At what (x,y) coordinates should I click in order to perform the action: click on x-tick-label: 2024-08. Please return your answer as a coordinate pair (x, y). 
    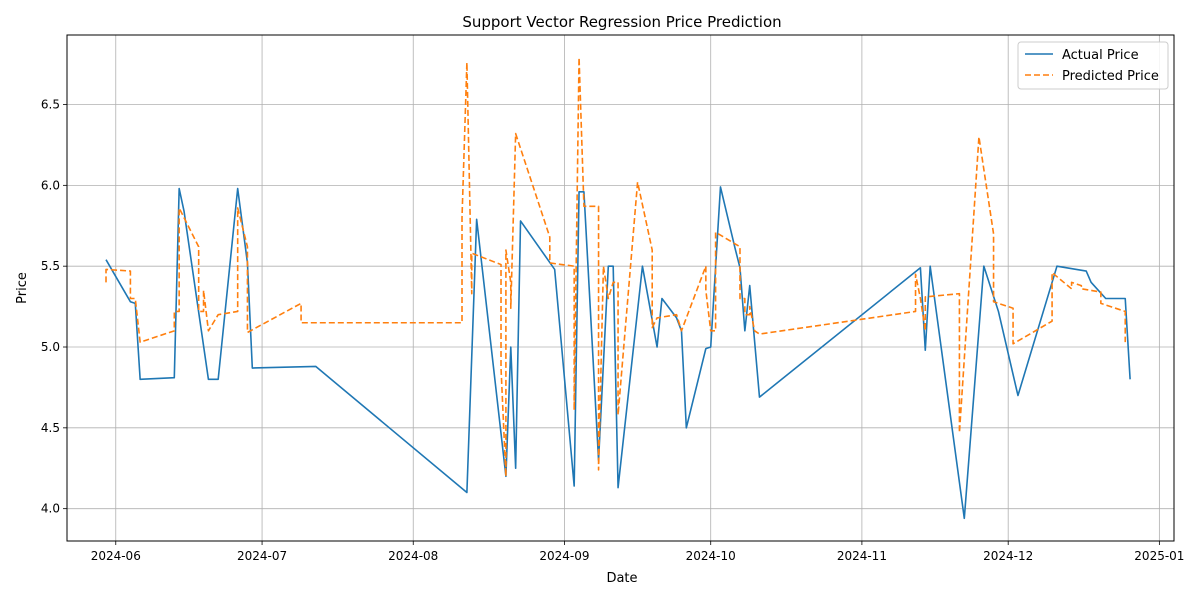
    Looking at the image, I should click on (413, 556).